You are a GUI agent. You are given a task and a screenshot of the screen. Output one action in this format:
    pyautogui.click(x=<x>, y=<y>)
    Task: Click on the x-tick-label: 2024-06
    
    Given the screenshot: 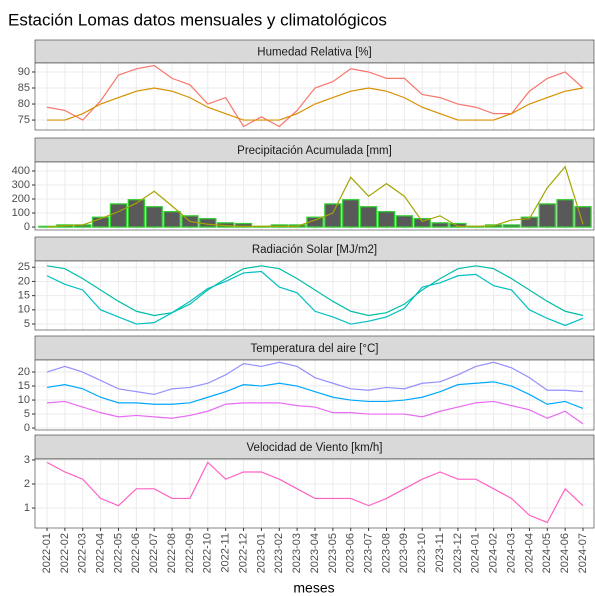 What is the action you would take?
    pyautogui.click(x=565, y=553)
    